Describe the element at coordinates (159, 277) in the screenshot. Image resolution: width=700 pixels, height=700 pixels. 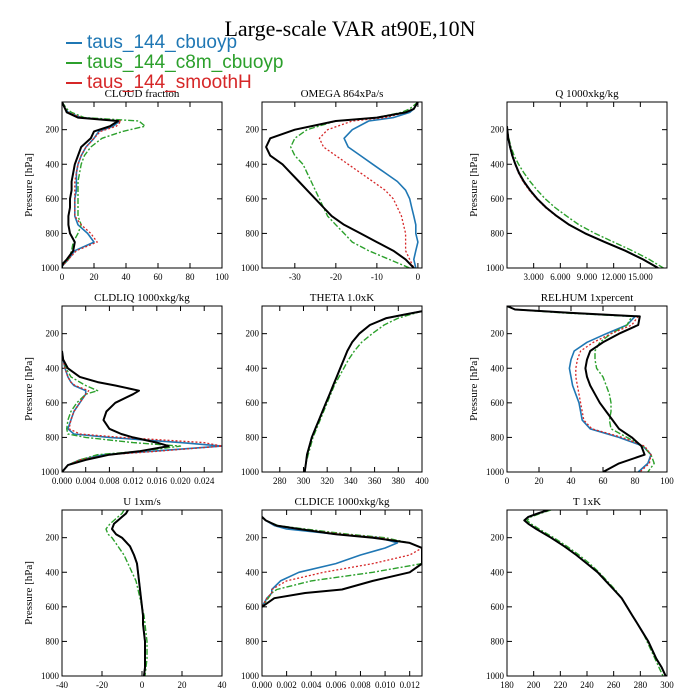
I see `x-tick-label: 60` at that location.